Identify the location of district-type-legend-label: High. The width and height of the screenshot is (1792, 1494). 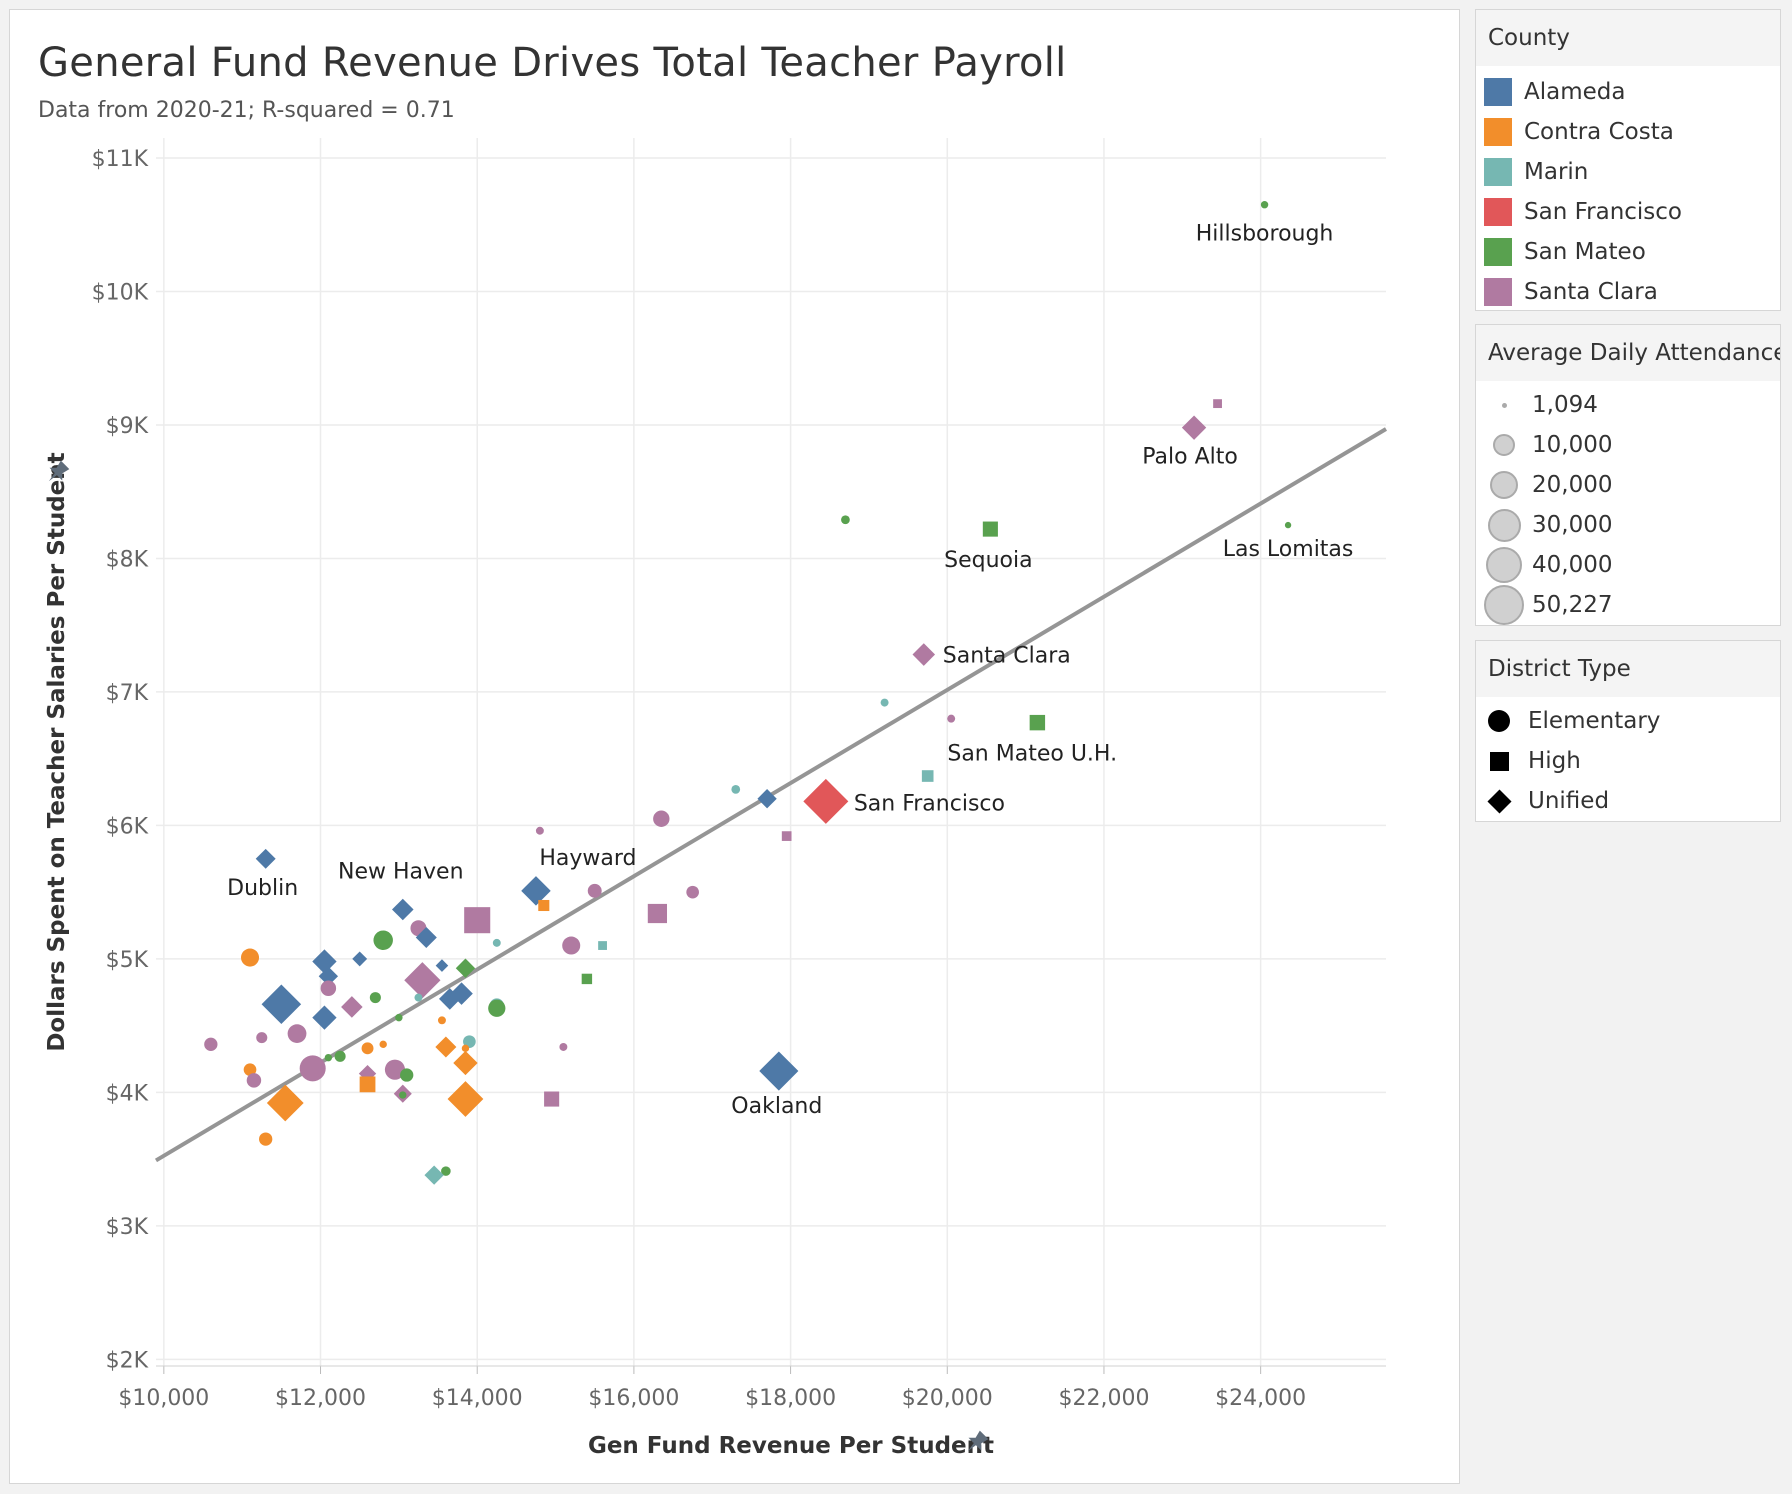
(1554, 761).